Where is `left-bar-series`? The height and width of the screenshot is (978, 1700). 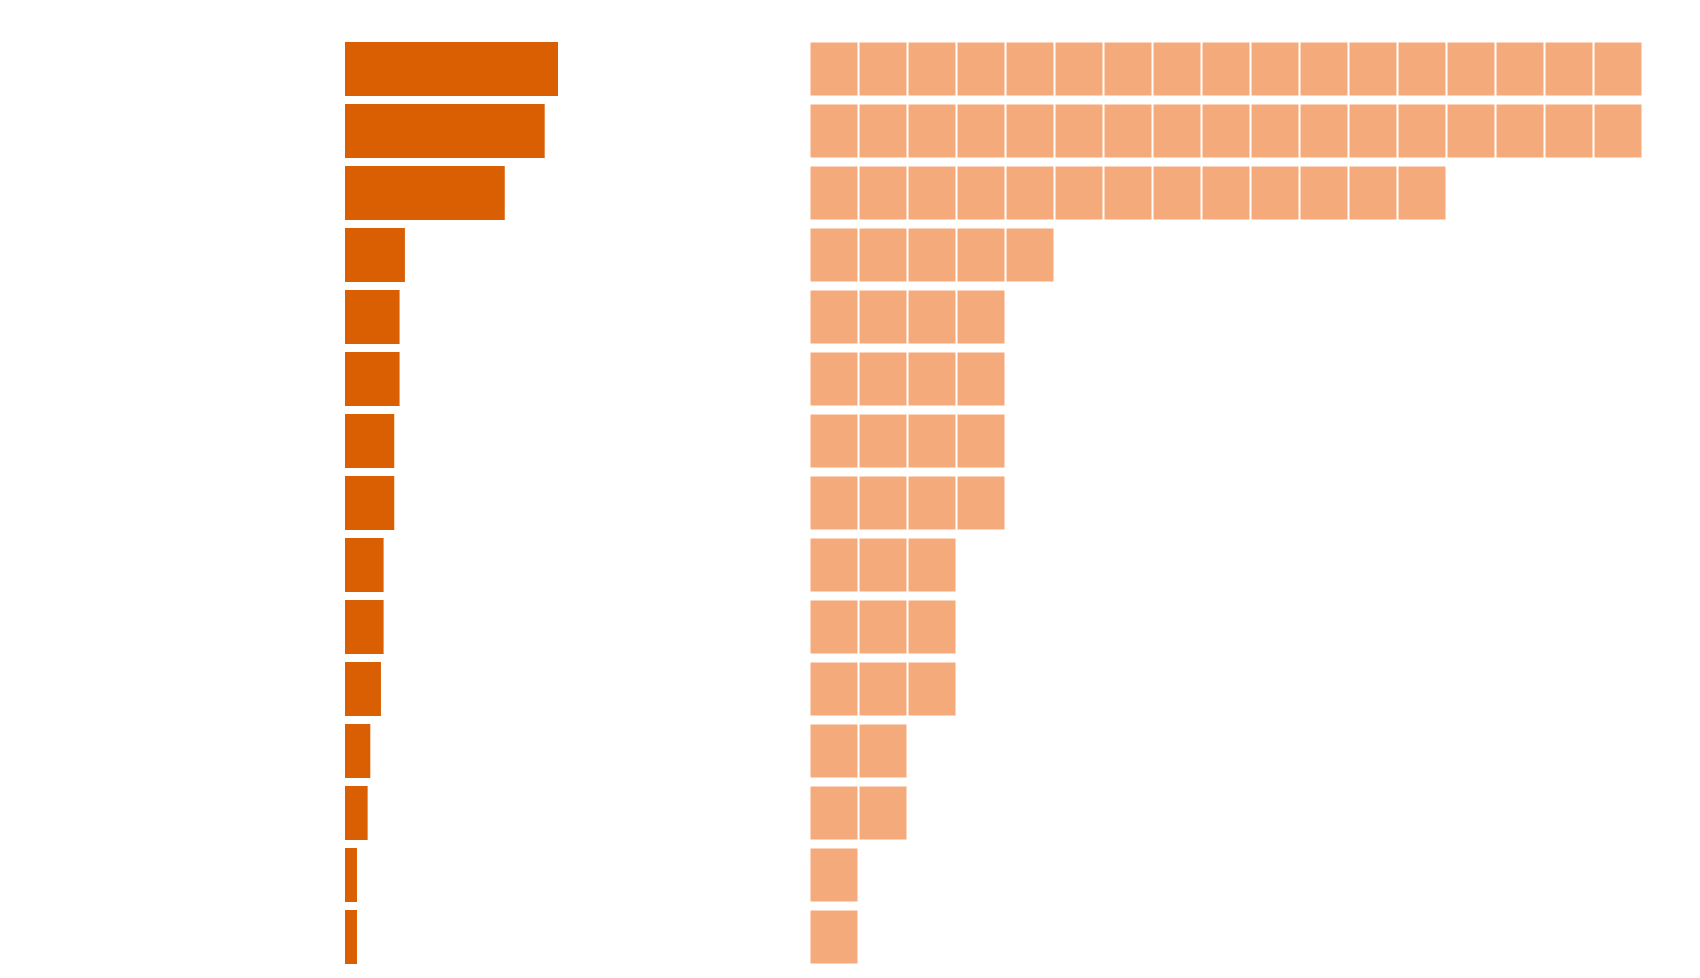 left-bar-series is located at coordinates (451, 503).